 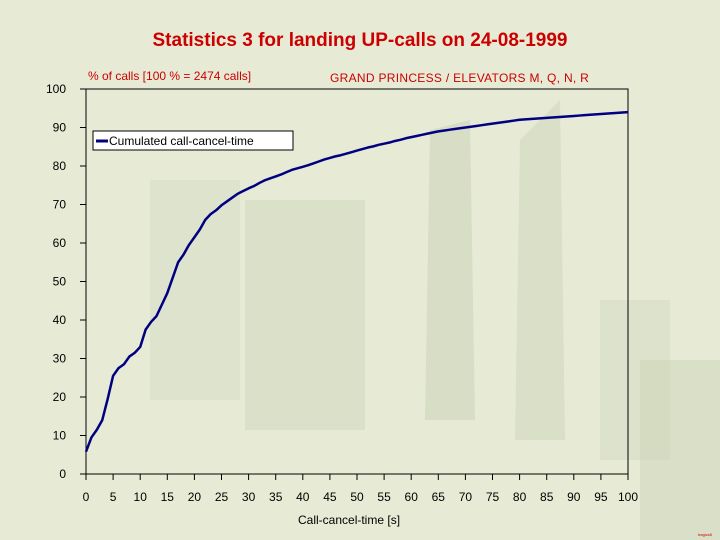 I want to click on y-tick-label: 30, so click(x=60, y=359).